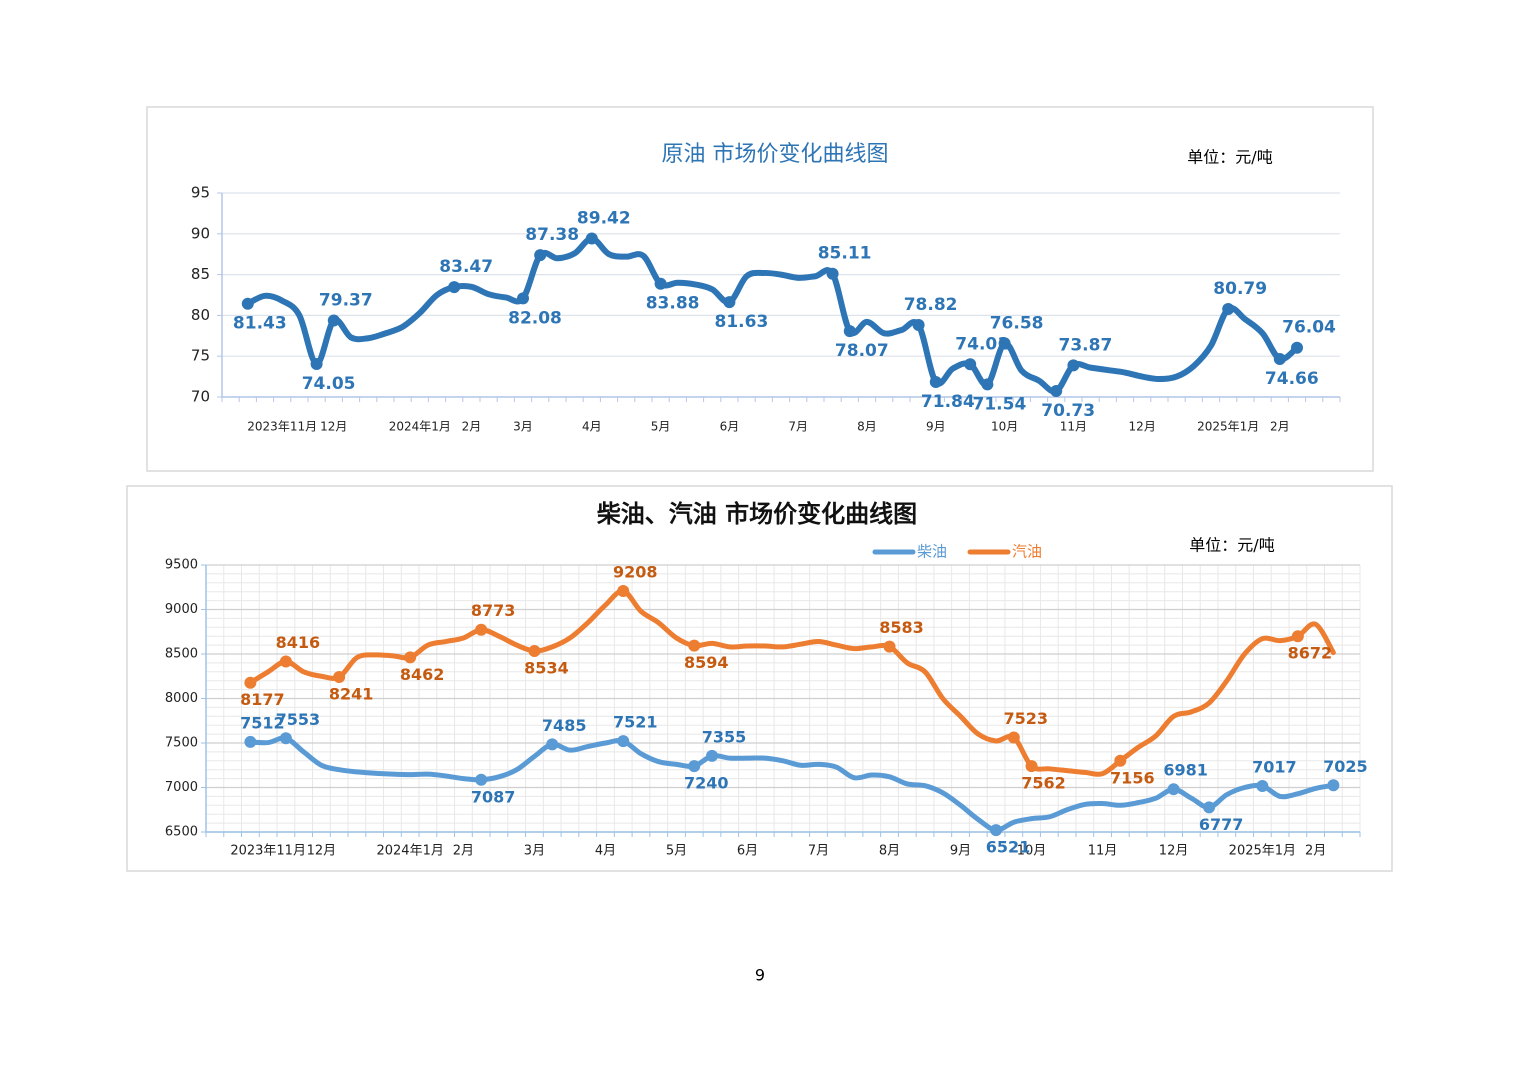 The image size is (1520, 1074). I want to click on y-tick-label: 8000, so click(181, 698).